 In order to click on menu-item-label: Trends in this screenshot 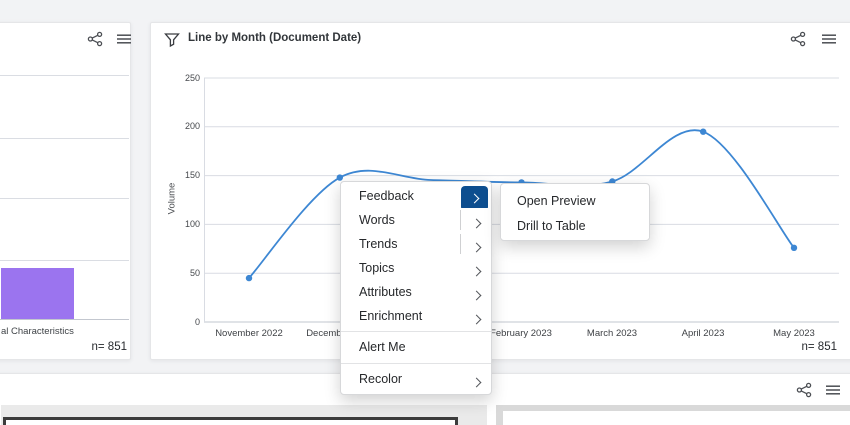, I will do `click(378, 244)`.